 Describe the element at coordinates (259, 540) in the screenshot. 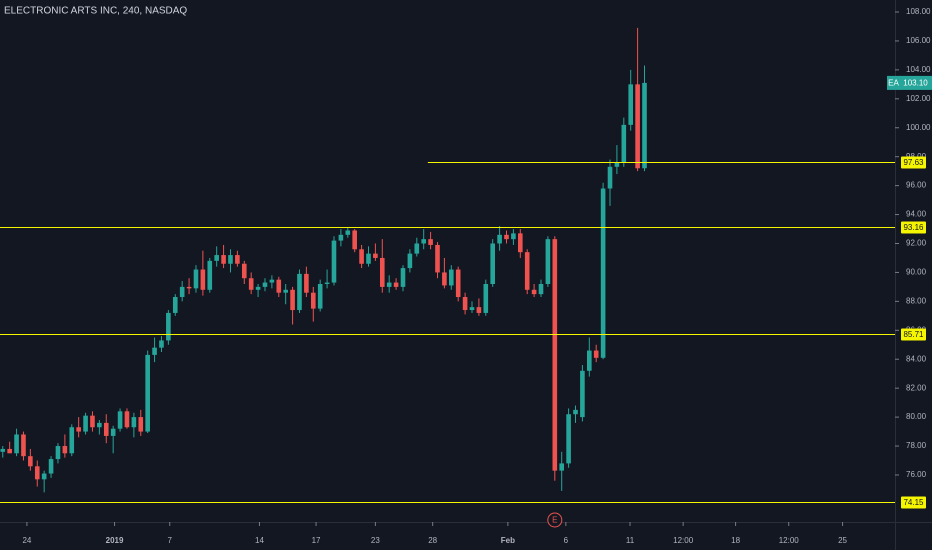

I see `x-tick-label: 14` at that location.